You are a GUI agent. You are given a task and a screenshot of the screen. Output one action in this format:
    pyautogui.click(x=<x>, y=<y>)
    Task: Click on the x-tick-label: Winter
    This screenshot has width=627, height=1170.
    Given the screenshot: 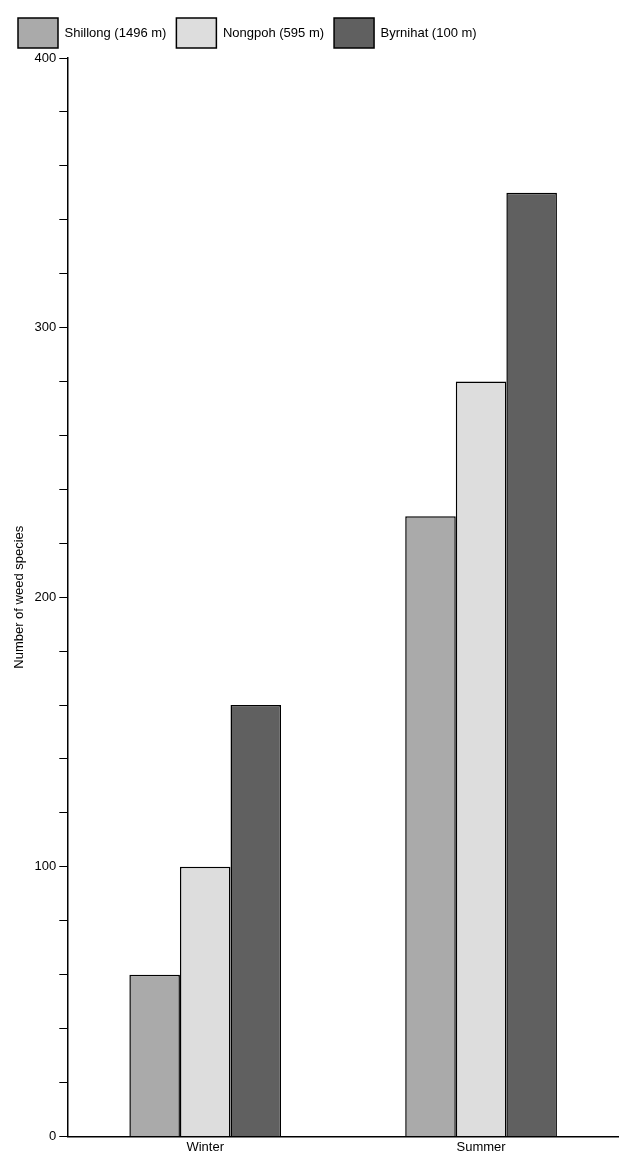 What is the action you would take?
    pyautogui.click(x=205, y=1146)
    